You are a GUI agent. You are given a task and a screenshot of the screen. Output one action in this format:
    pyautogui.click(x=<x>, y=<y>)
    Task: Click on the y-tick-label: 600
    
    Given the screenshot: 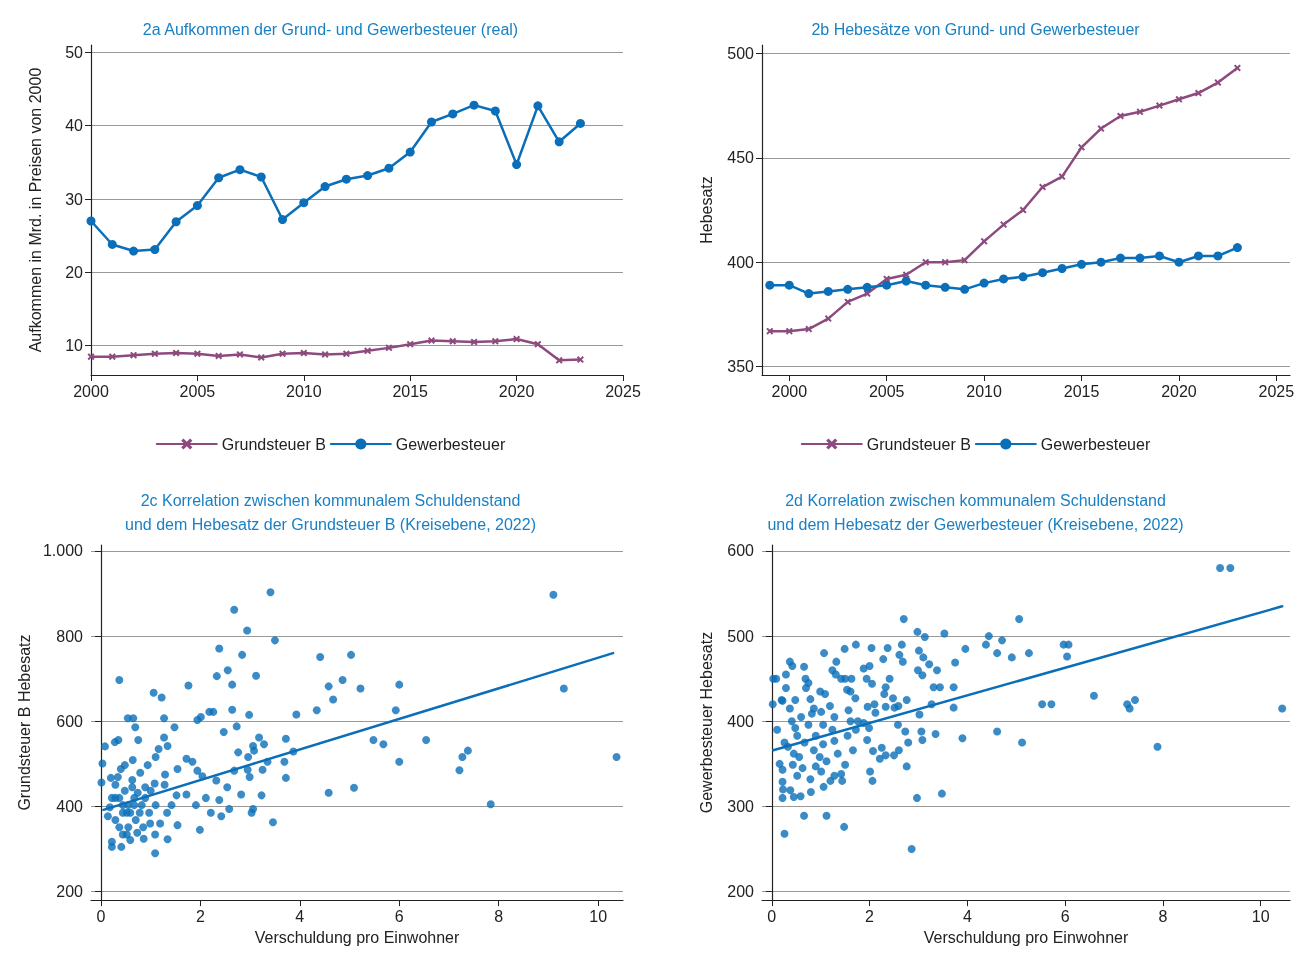 What is the action you would take?
    pyautogui.click(x=741, y=551)
    